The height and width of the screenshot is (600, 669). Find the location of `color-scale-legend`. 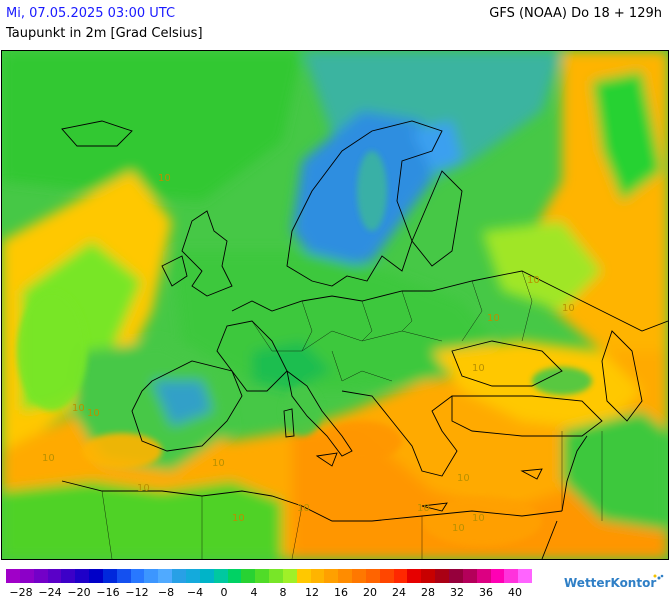

color-scale-legend is located at coordinates (269, 576).